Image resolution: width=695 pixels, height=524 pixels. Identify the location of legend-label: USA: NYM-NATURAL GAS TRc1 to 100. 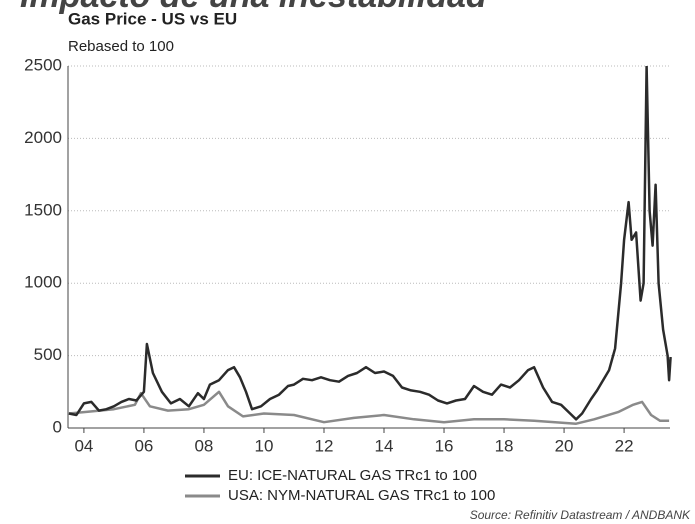
(361, 495).